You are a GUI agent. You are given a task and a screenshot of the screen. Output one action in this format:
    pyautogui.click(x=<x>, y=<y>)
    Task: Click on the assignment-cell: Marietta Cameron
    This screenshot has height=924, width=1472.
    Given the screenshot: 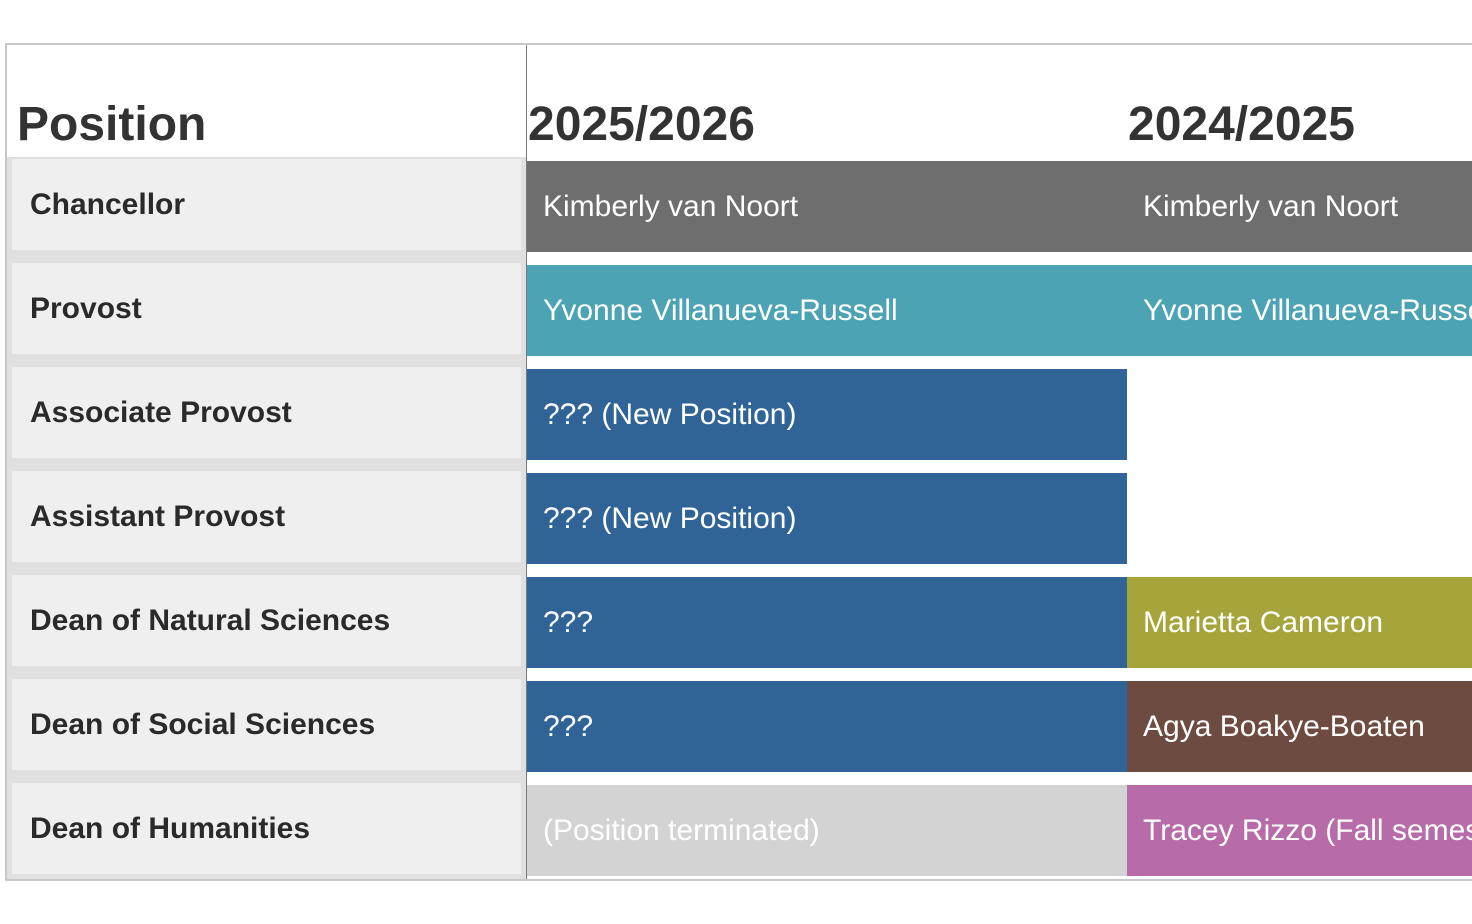 What is the action you would take?
    pyautogui.click(x=1299, y=622)
    